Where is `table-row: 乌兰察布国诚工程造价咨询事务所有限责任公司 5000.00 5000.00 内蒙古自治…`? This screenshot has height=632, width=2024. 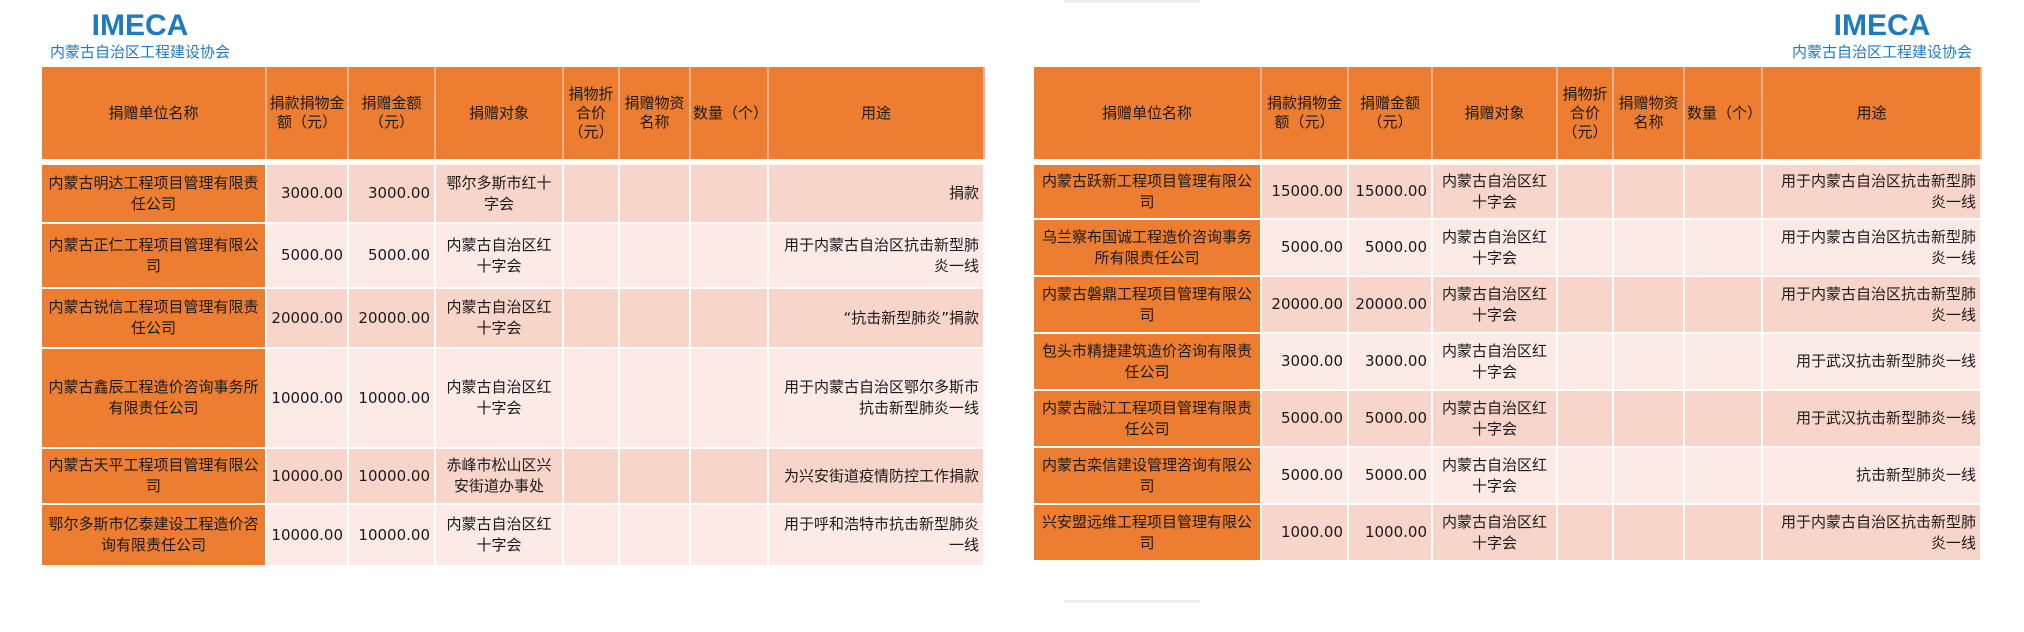
table-row: 乌兰察布国诚工程造价咨询事务所有限责任公司 5000.00 5000.00 内蒙古自治… is located at coordinates (1508, 248).